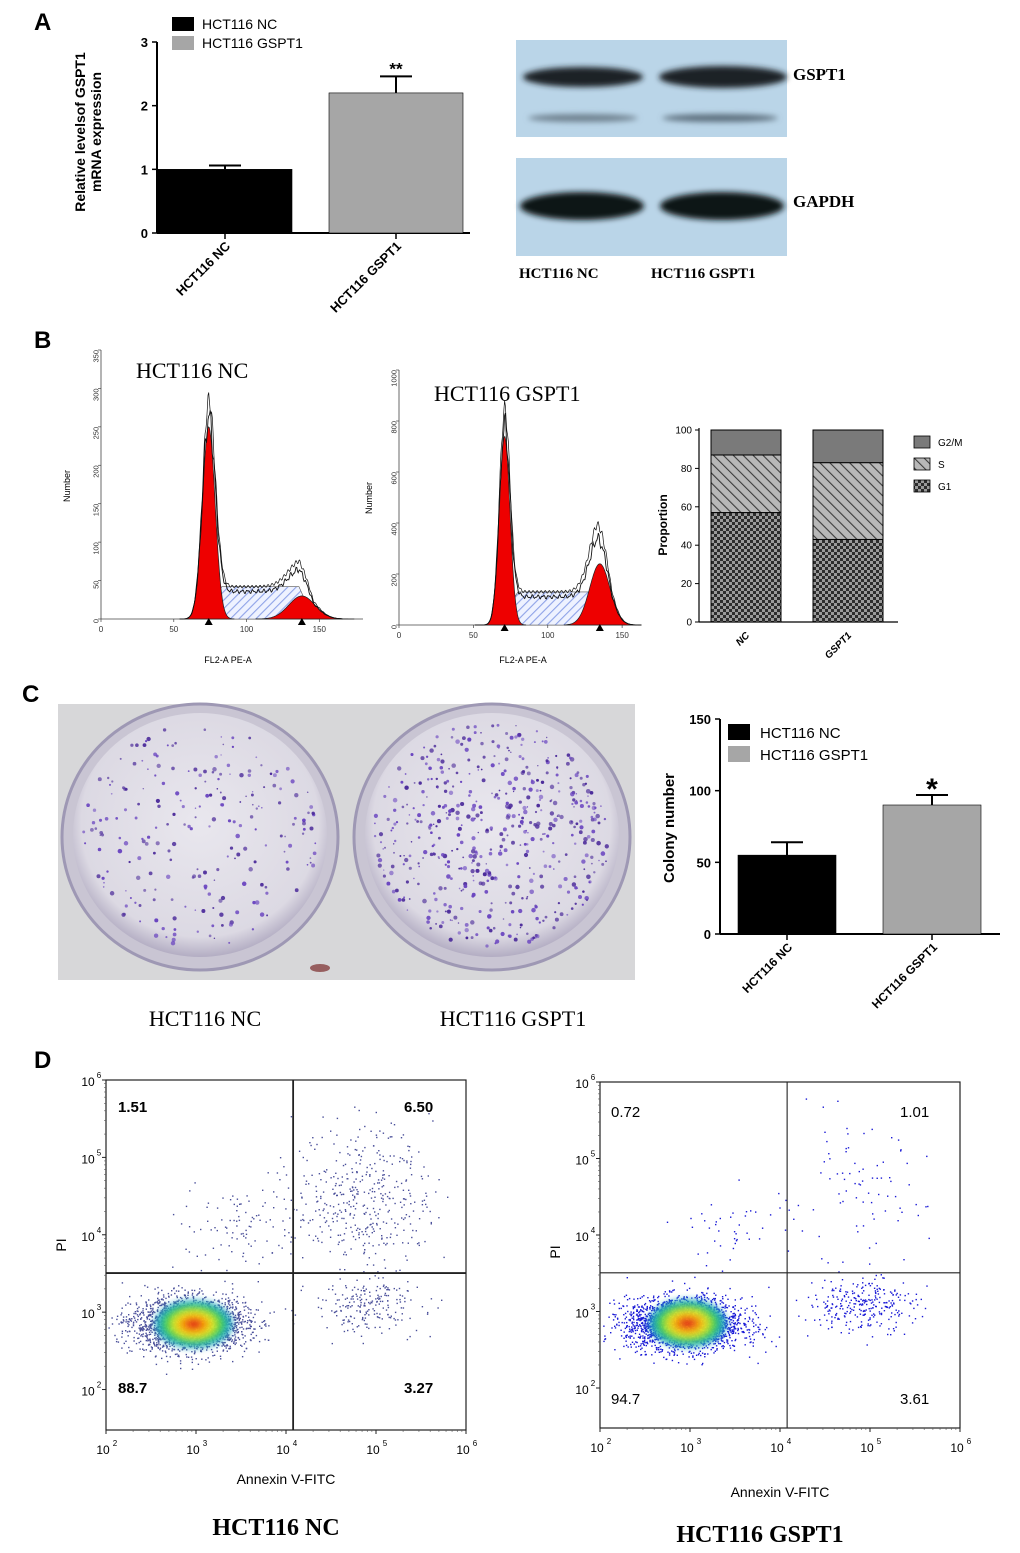 The image size is (1020, 1553). I want to click on dotplot-nc-title: HCT116 NC, so click(275, 1528).